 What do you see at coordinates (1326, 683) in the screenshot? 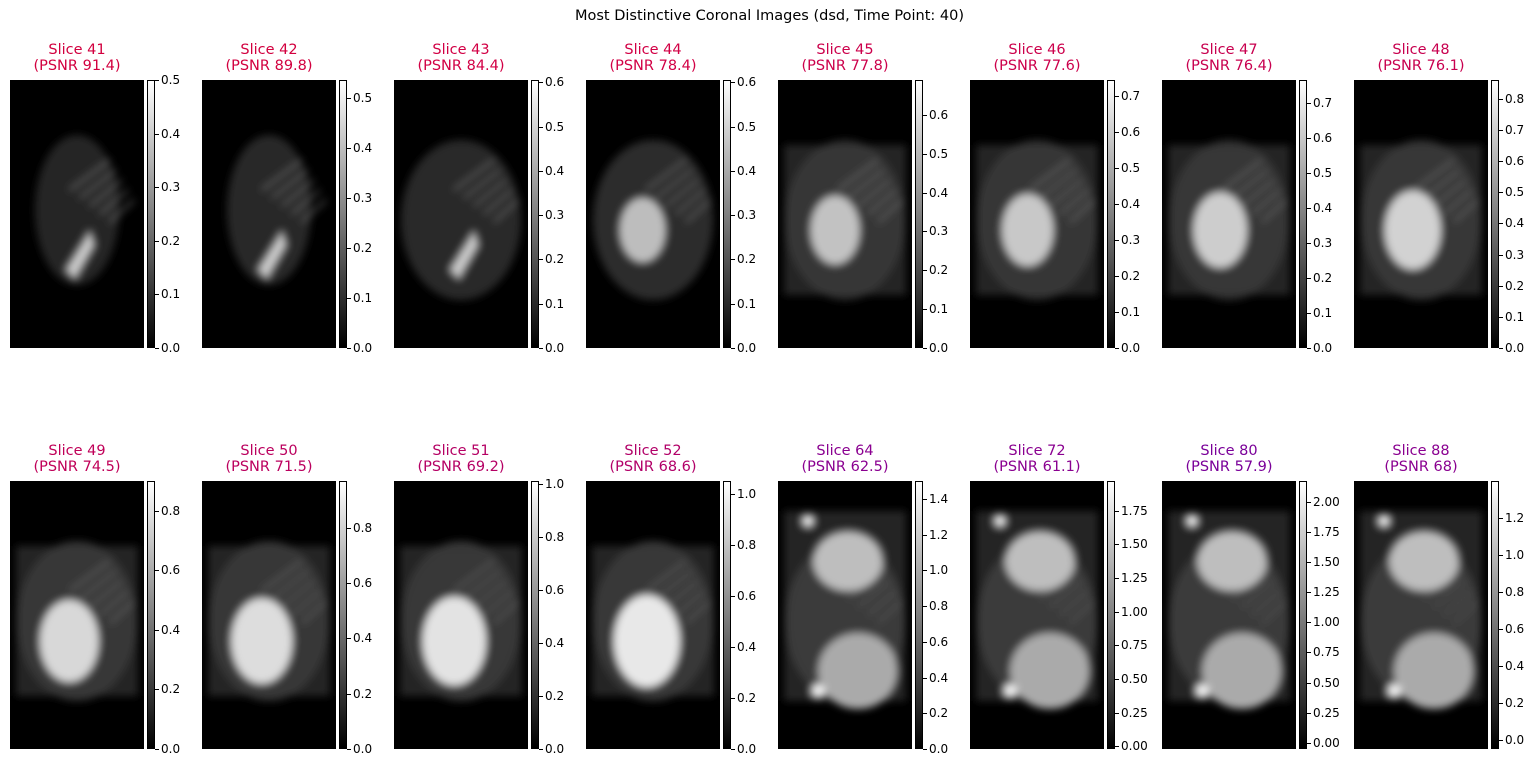
I see `colorbar-tick-label: 0.50` at bounding box center [1326, 683].